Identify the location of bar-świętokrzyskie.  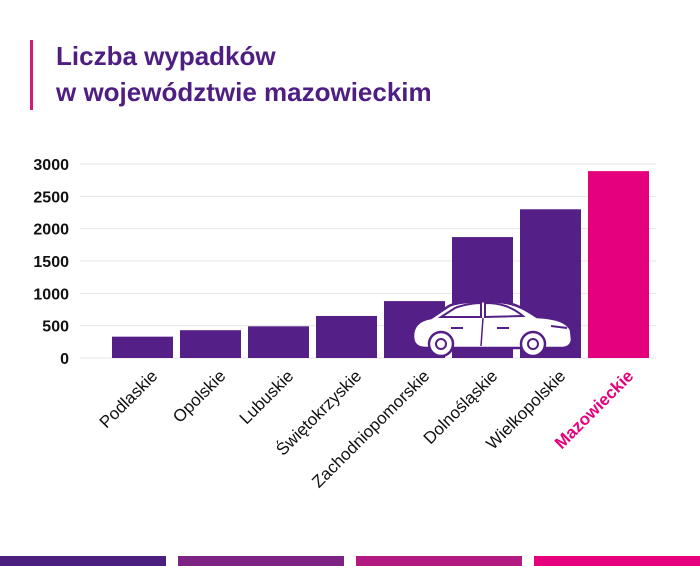
(346, 336).